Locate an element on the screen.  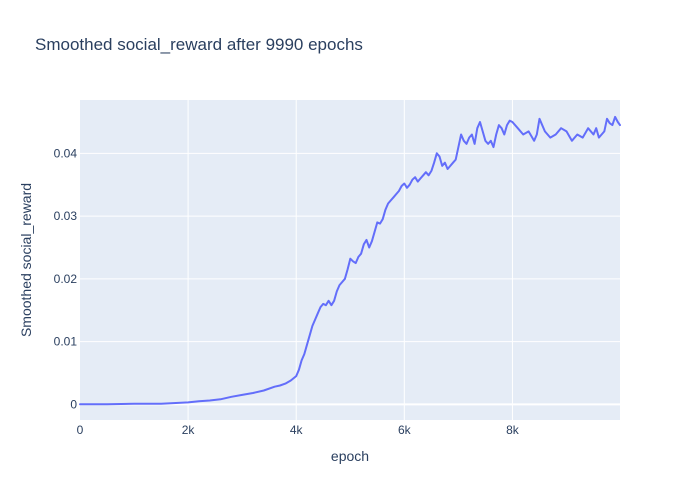
x-tick-label: 8k is located at coordinates (513, 430).